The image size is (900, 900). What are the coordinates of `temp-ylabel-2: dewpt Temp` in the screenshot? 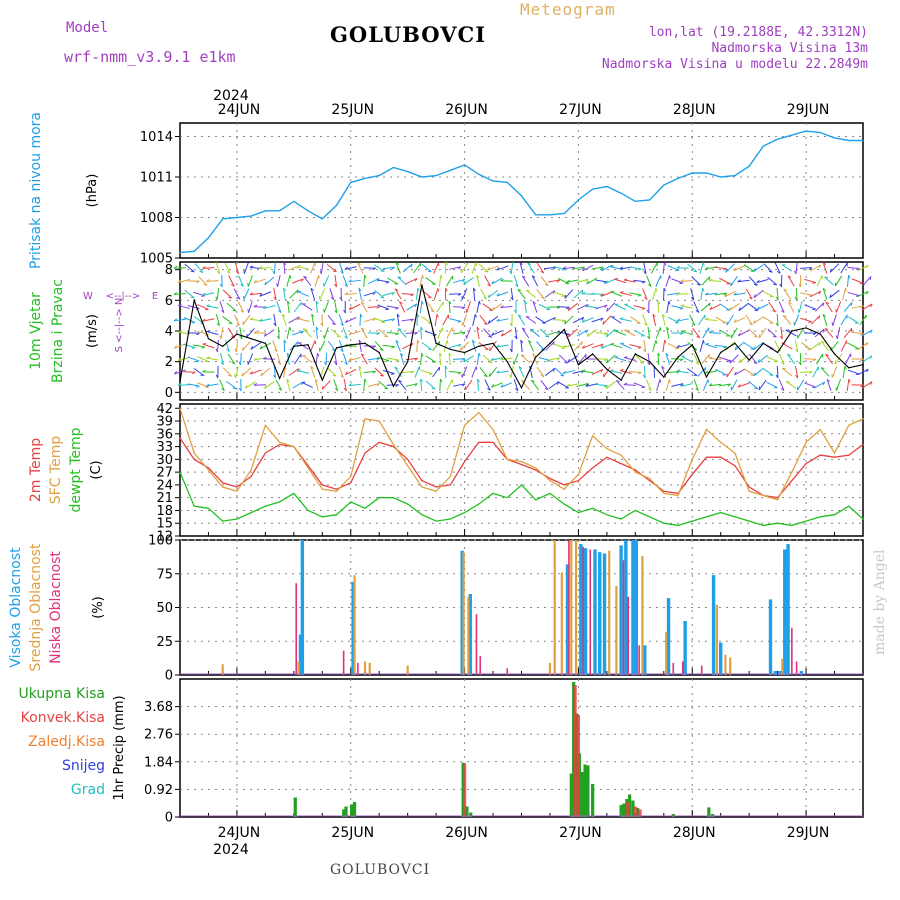 It's located at (76, 469).